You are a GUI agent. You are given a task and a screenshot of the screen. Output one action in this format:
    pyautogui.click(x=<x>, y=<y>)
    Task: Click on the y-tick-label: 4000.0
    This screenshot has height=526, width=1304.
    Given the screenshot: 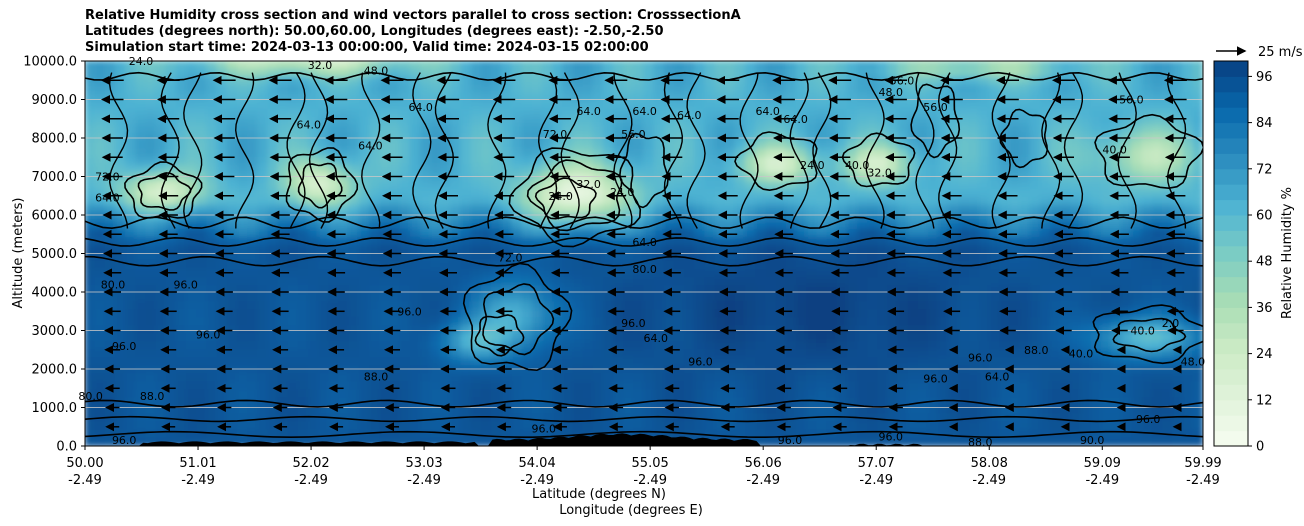 What is the action you would take?
    pyautogui.click(x=55, y=293)
    